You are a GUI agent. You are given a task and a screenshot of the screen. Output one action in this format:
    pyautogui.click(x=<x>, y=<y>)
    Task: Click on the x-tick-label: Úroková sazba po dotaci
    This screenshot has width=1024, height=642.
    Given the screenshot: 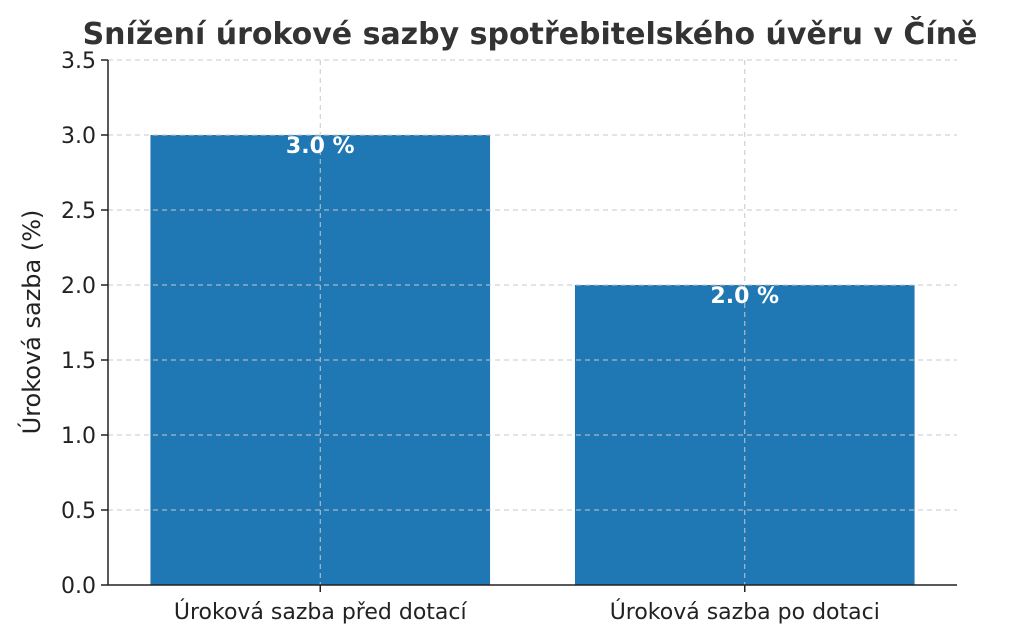 What is the action you would take?
    pyautogui.click(x=745, y=612)
    